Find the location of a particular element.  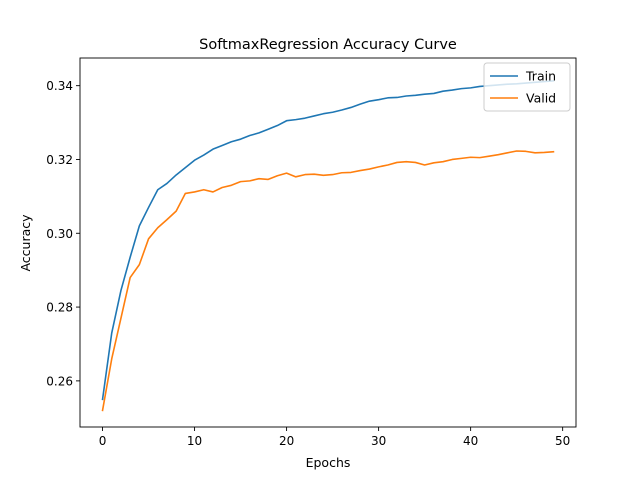

chart-title: SoftmaxRegression Accuracy Curve is located at coordinates (328, 45).